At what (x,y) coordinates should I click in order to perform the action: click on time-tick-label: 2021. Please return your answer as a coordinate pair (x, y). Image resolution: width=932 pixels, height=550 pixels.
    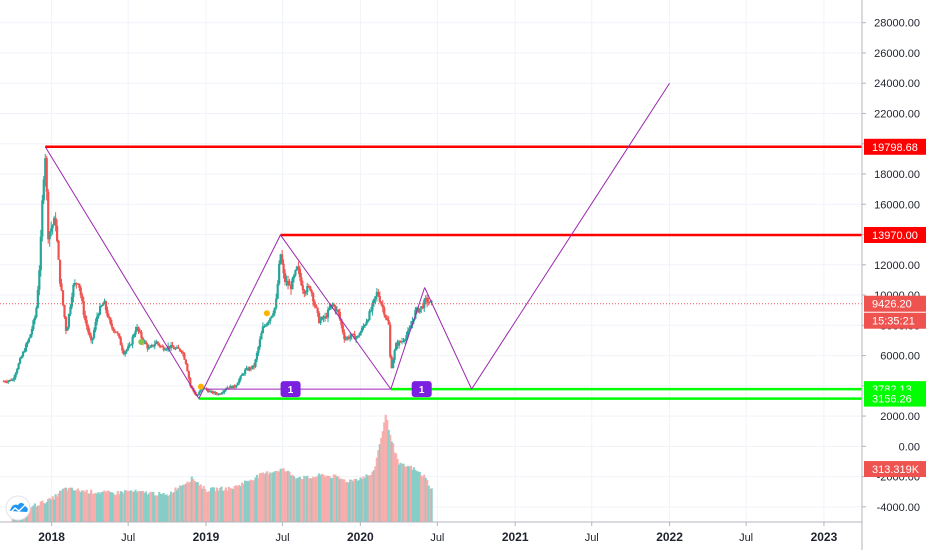
    Looking at the image, I should click on (515, 537).